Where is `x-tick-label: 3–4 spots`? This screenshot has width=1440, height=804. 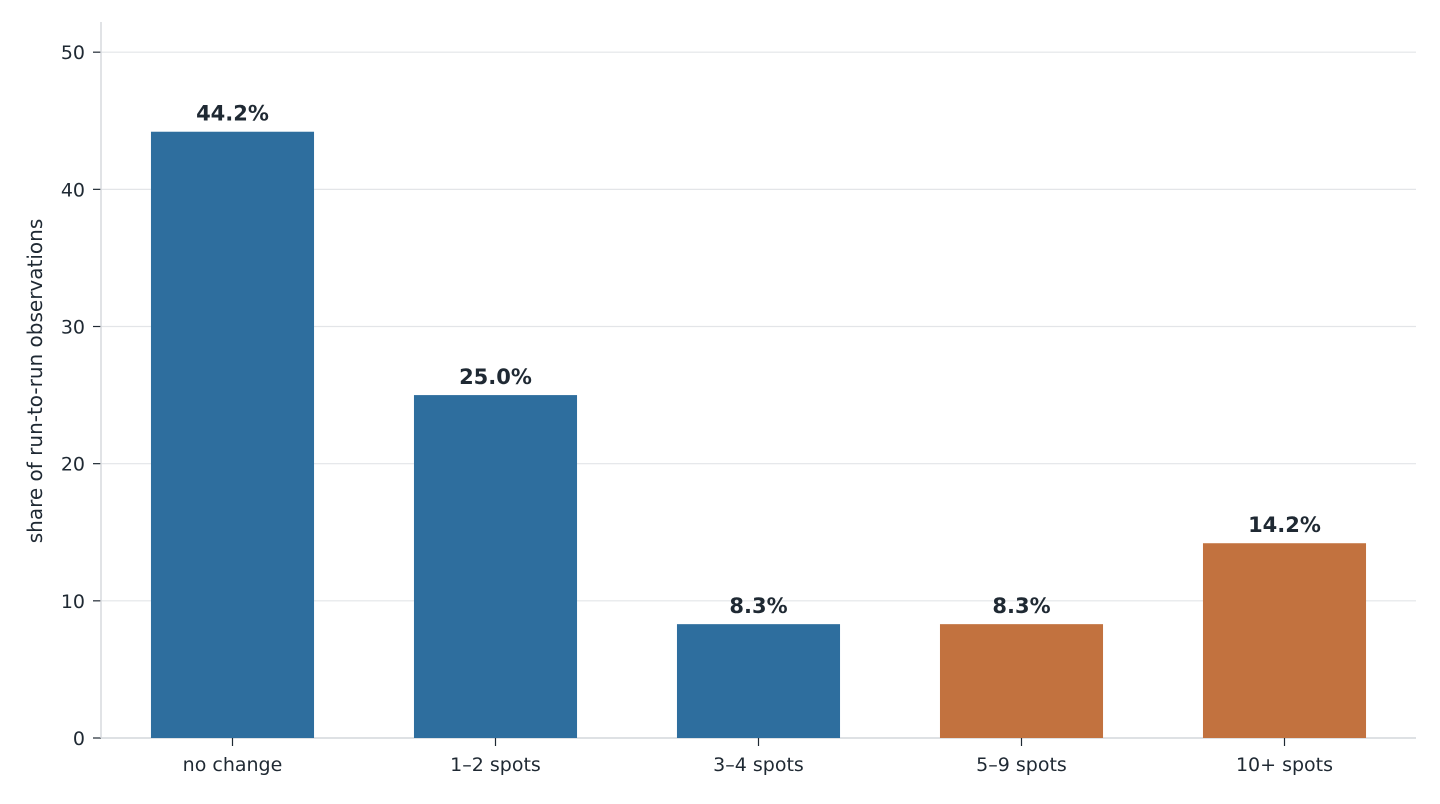
x-tick-label: 3–4 spots is located at coordinates (758, 765).